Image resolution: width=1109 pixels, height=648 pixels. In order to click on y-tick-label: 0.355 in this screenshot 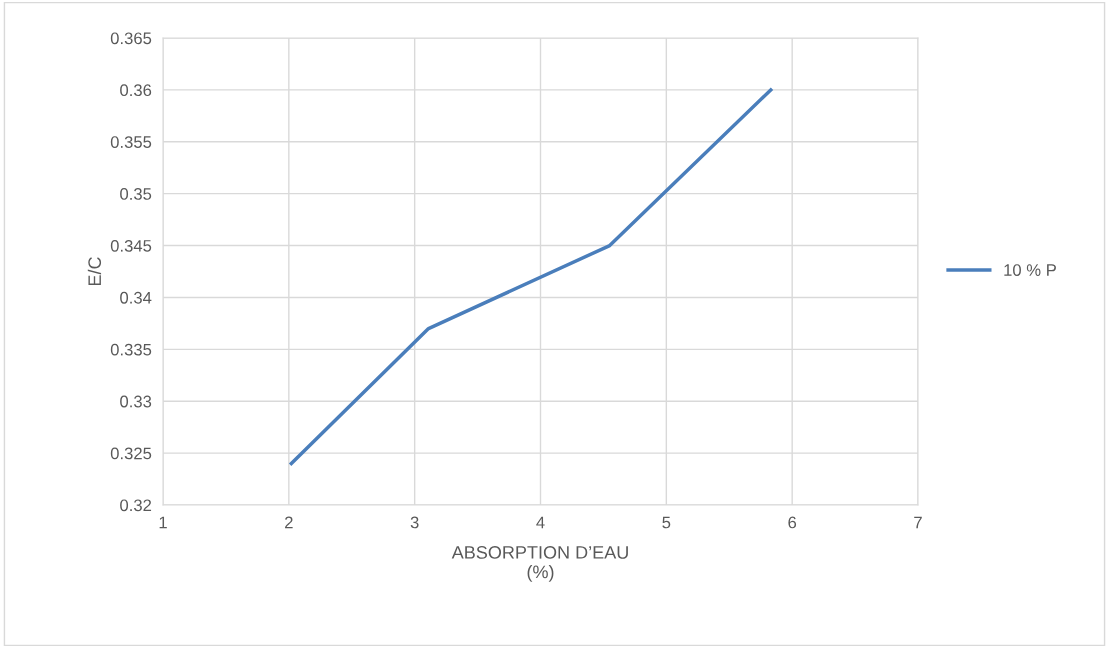, I will do `click(131, 142)`.